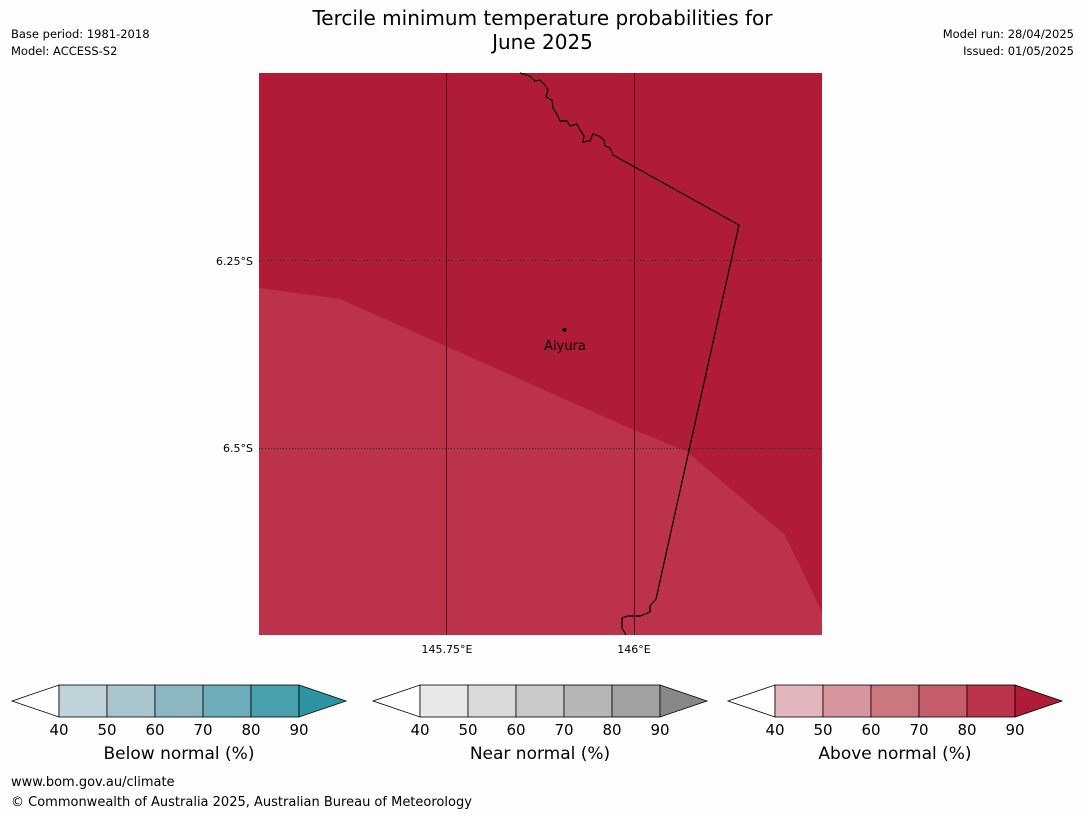  What do you see at coordinates (202, 729) in the screenshot?
I see `cbar-below-tick-label: 70` at bounding box center [202, 729].